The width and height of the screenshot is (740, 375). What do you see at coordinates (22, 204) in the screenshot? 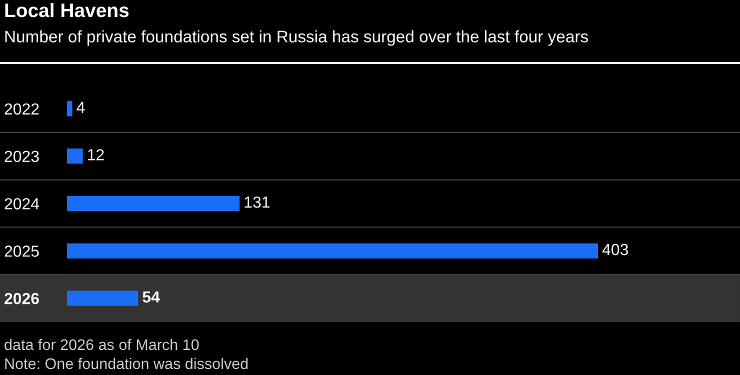
I see `y-tick-label: 2024` at bounding box center [22, 204].